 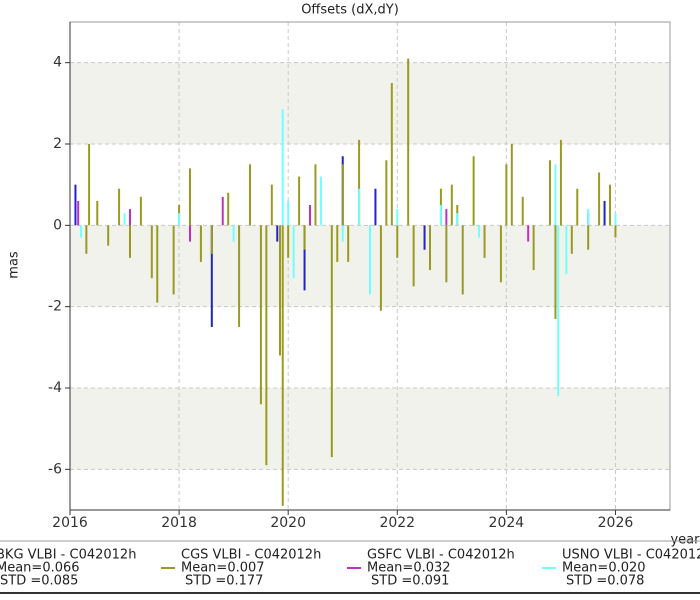 What do you see at coordinates (397, 523) in the screenshot?
I see `x-tick-label: 2022` at bounding box center [397, 523].